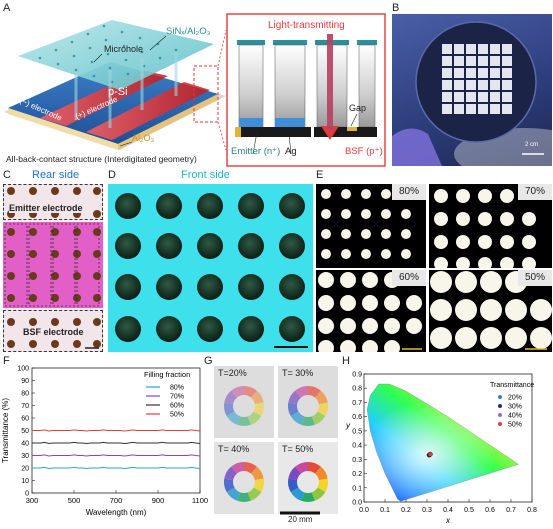 The height and width of the screenshot is (529, 553). Describe the element at coordinates (396, 8) in the screenshot. I see `panel-label-b: B` at that location.